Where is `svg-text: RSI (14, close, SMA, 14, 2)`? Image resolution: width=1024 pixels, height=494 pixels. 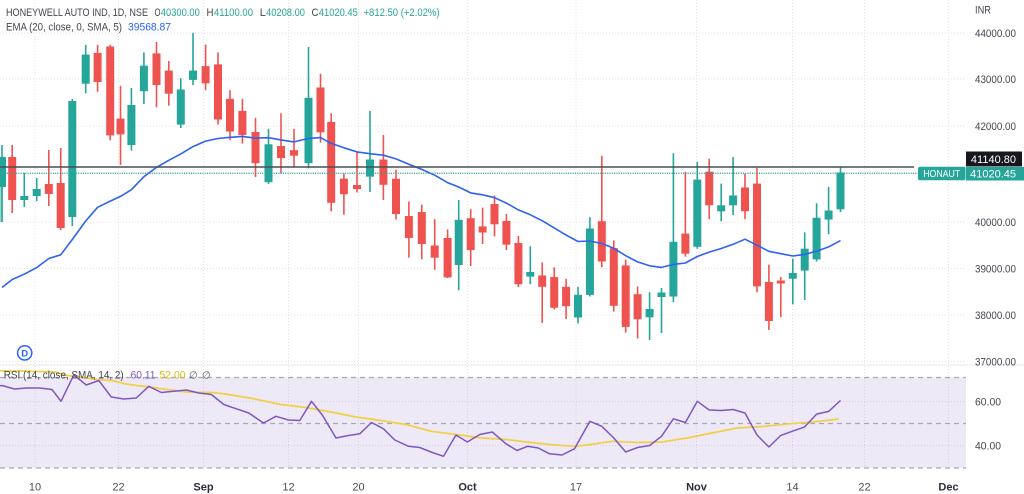 svg-text: RSI (14, close, SMA, 14, 2) is located at coordinates (64, 376).